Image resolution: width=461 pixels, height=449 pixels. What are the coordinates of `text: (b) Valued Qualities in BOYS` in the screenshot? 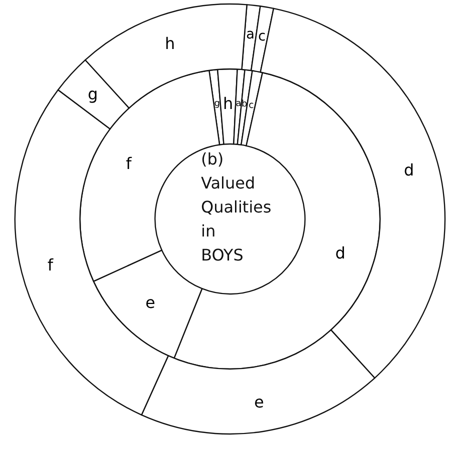 It's located at (236, 207).